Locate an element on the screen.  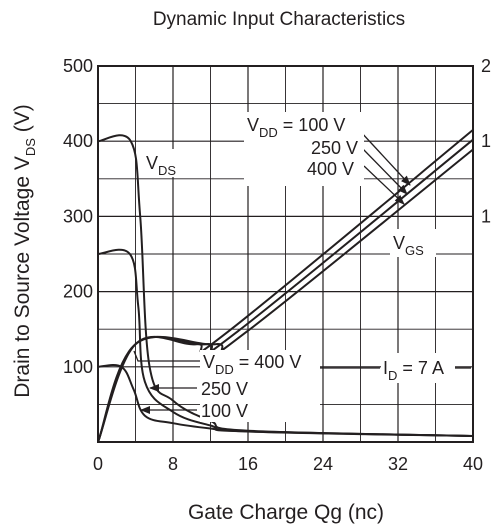
x-tick-label: 16 is located at coordinates (248, 464).